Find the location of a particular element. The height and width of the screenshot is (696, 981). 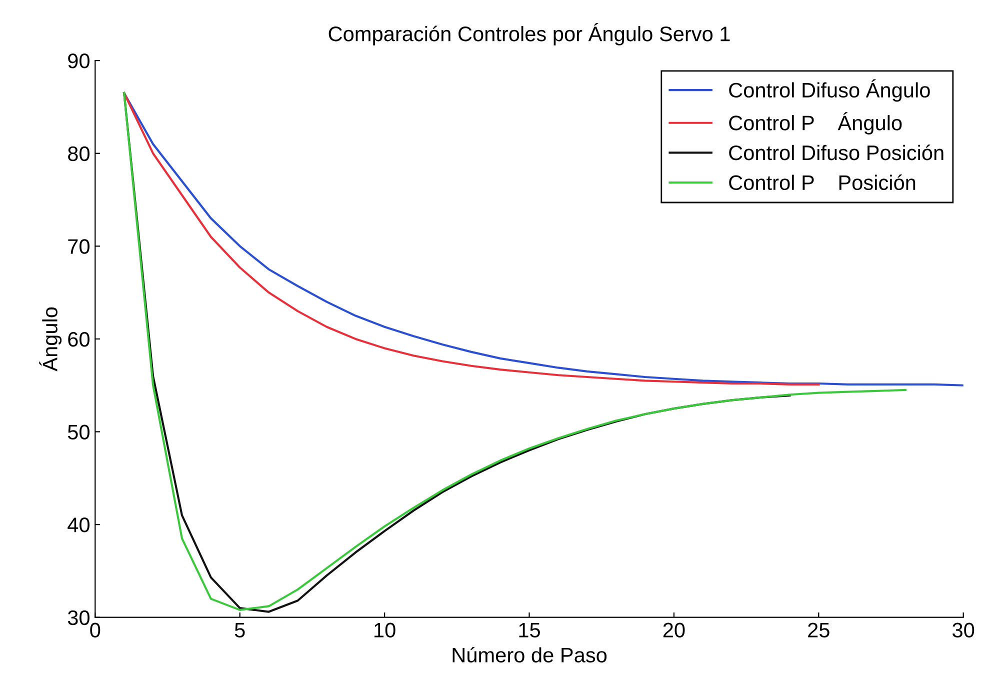

y-tick-label: 60 is located at coordinates (79, 339).